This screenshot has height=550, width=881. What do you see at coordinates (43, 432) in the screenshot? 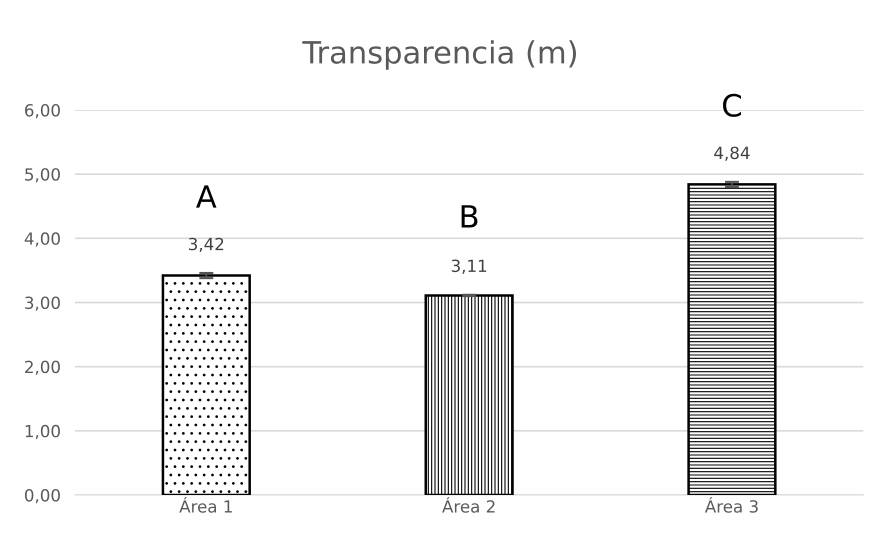
I see `y-tick-label: 1,00` at bounding box center [43, 432].